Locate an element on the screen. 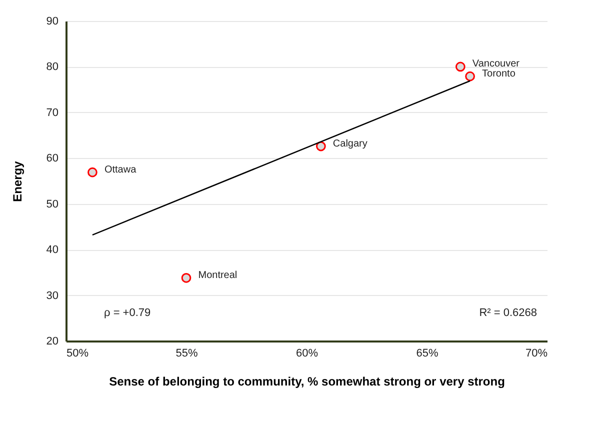 This screenshot has width=601, height=437. x-tick-label: 60% is located at coordinates (307, 354).